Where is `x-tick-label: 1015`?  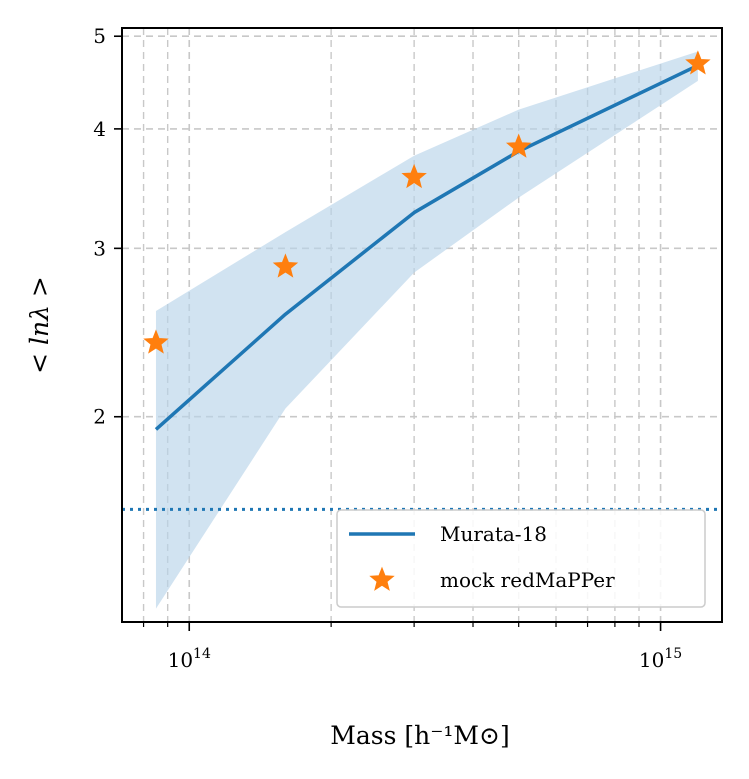
x-tick-label: 1015 is located at coordinates (660, 659).